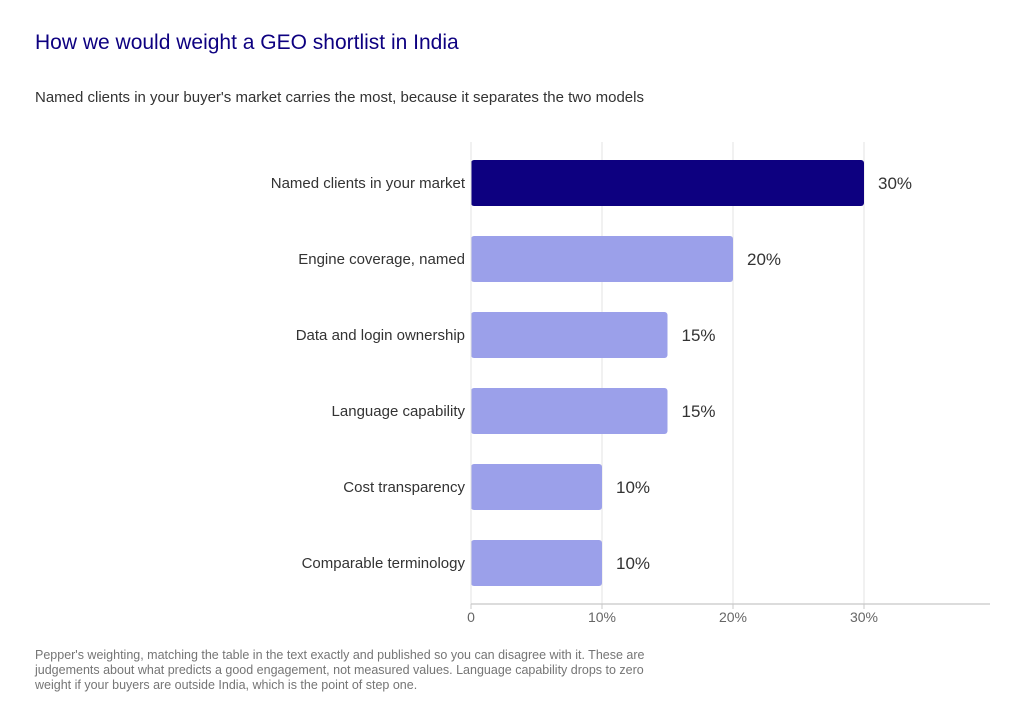  What do you see at coordinates (471, 617) in the screenshot?
I see `x-tick-label: 0` at bounding box center [471, 617].